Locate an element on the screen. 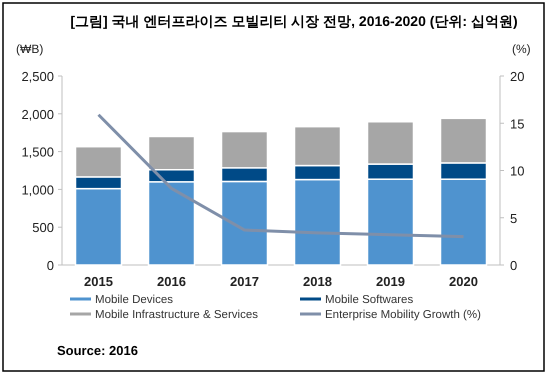 The height and width of the screenshot is (375, 548). legend-label: Mobile Infrastructure & Services is located at coordinates (176, 315).